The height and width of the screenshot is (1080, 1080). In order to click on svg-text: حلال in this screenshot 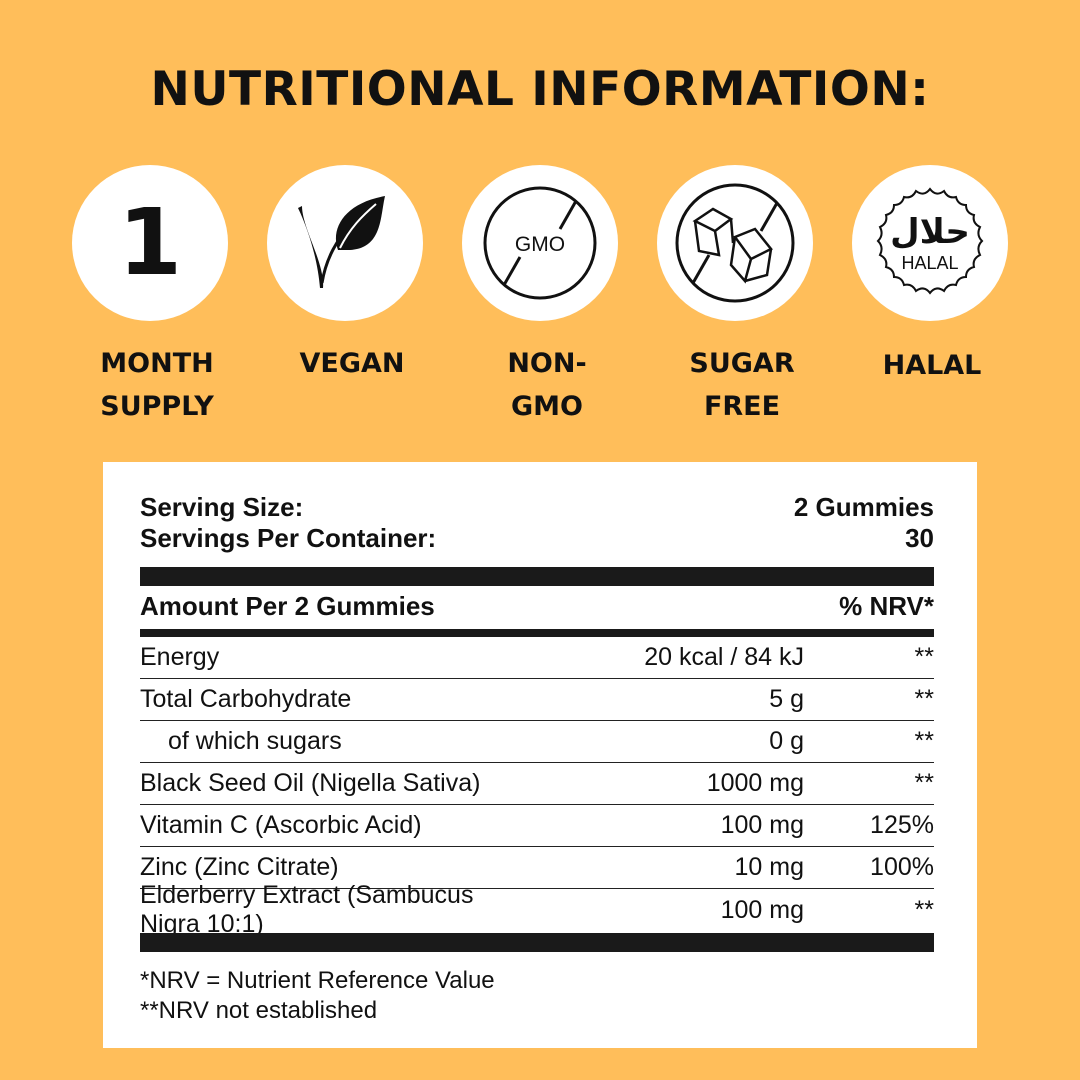, I will do `click(930, 232)`.